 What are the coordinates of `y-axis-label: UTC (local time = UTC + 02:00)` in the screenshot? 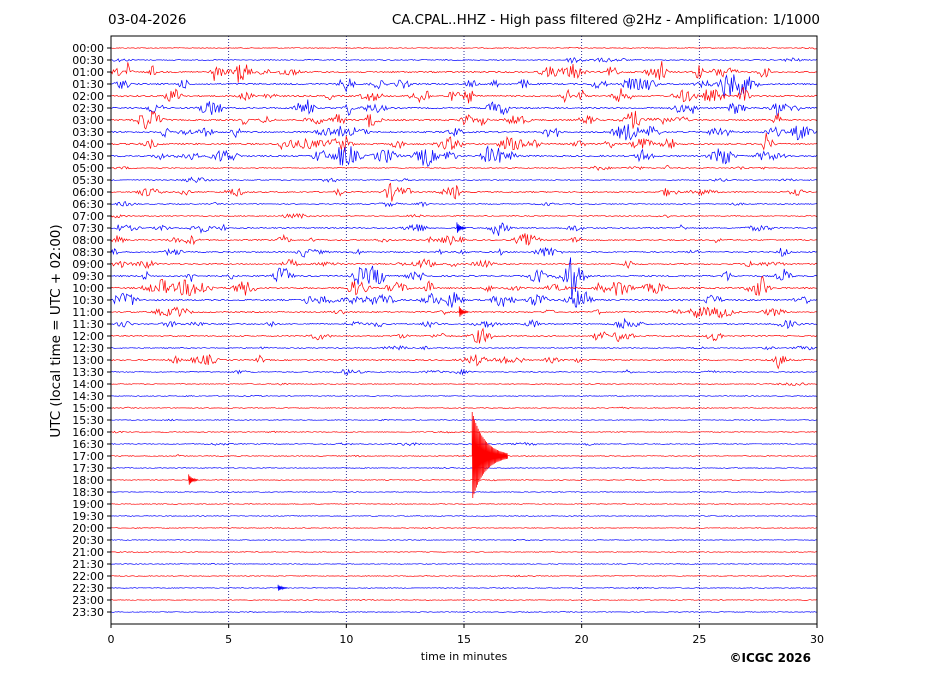 It's located at (56, 331).